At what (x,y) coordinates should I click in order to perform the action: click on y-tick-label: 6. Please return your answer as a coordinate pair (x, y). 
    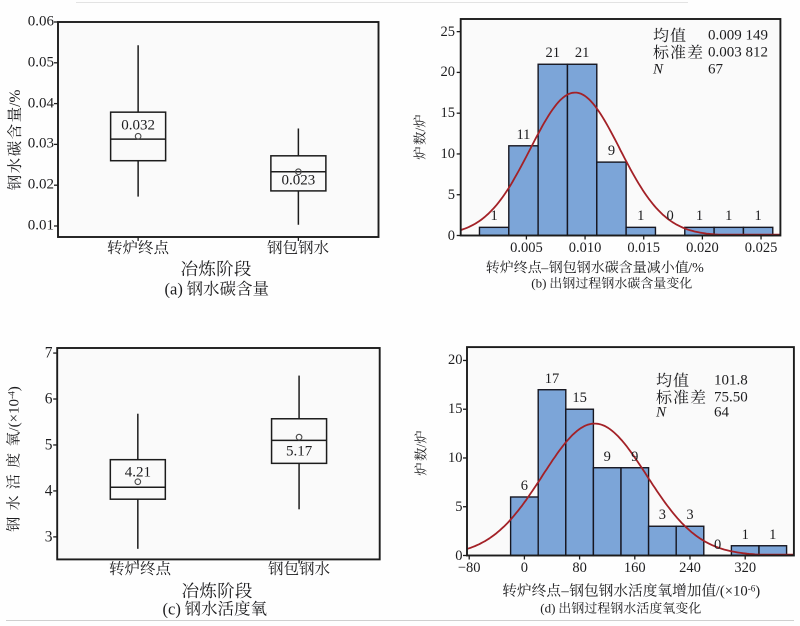
    Looking at the image, I should click on (48, 399).